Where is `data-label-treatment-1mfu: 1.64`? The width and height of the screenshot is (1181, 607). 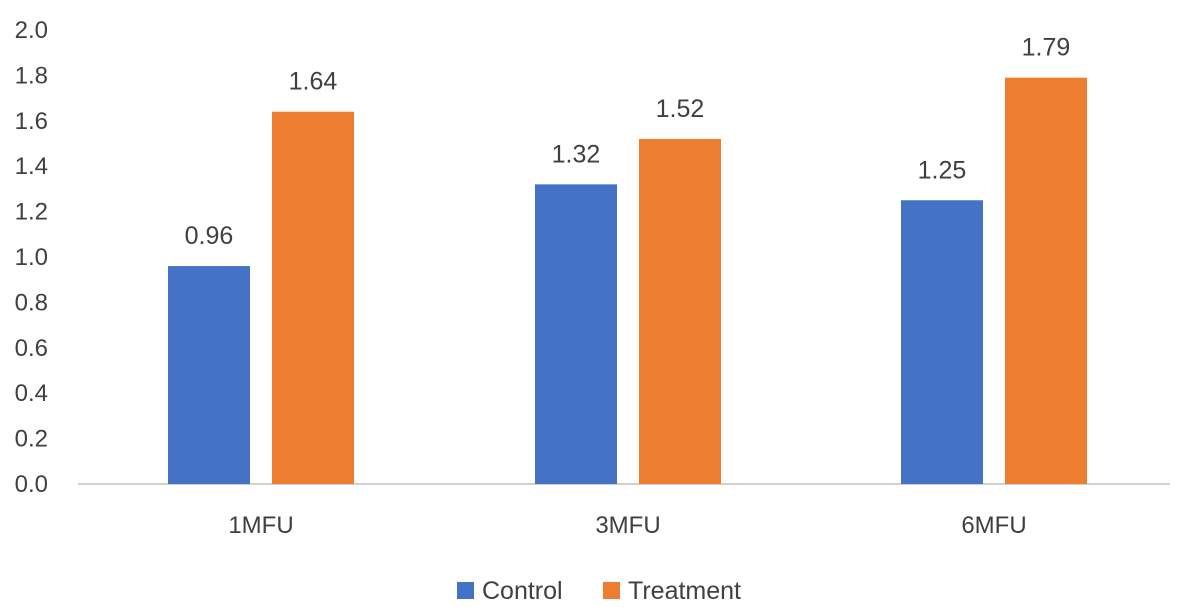 data-label-treatment-1mfu: 1.64 is located at coordinates (313, 82).